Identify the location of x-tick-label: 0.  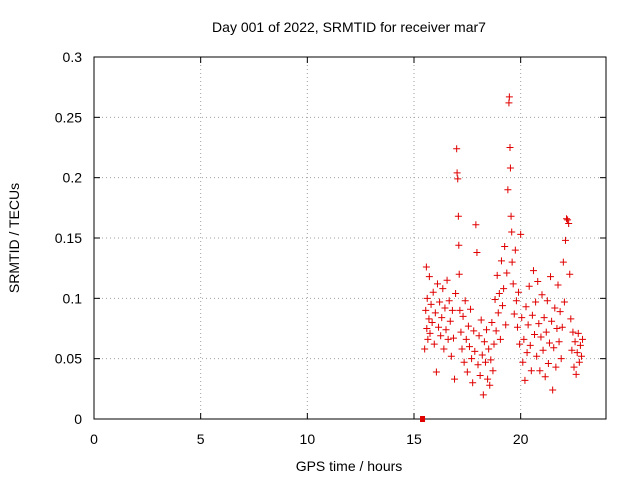
(94, 439).